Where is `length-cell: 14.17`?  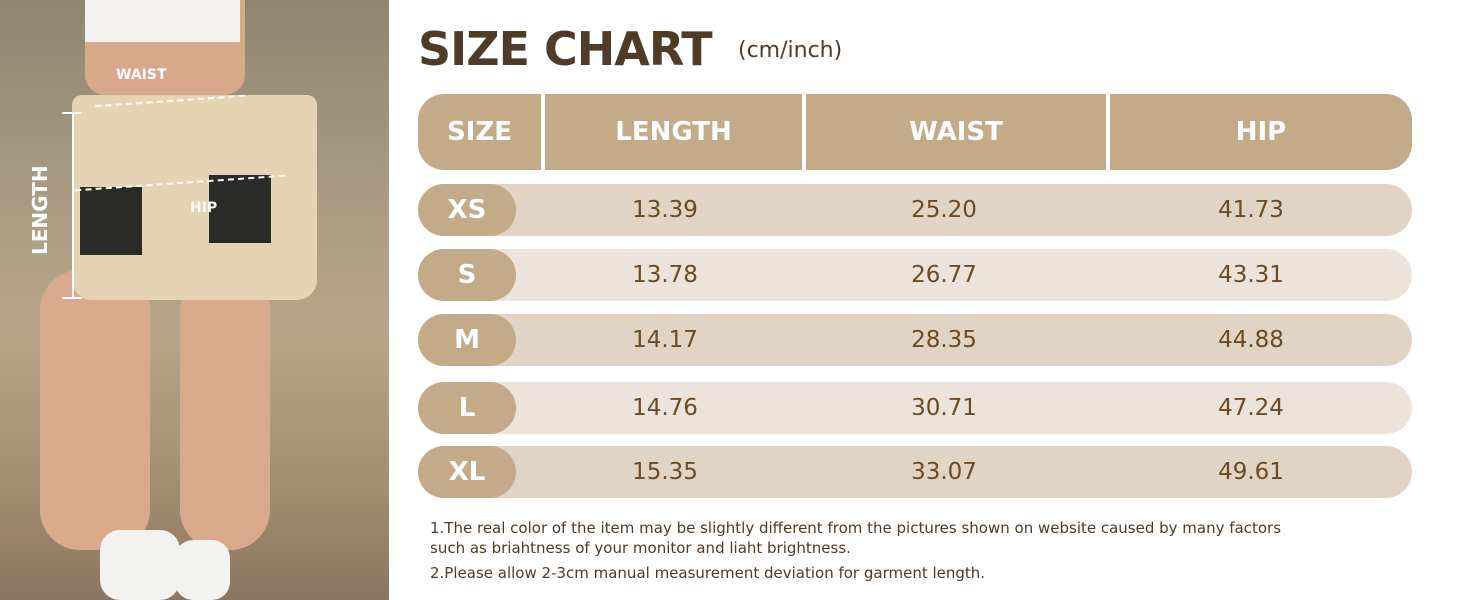
length-cell: 14.17 is located at coordinates (665, 340).